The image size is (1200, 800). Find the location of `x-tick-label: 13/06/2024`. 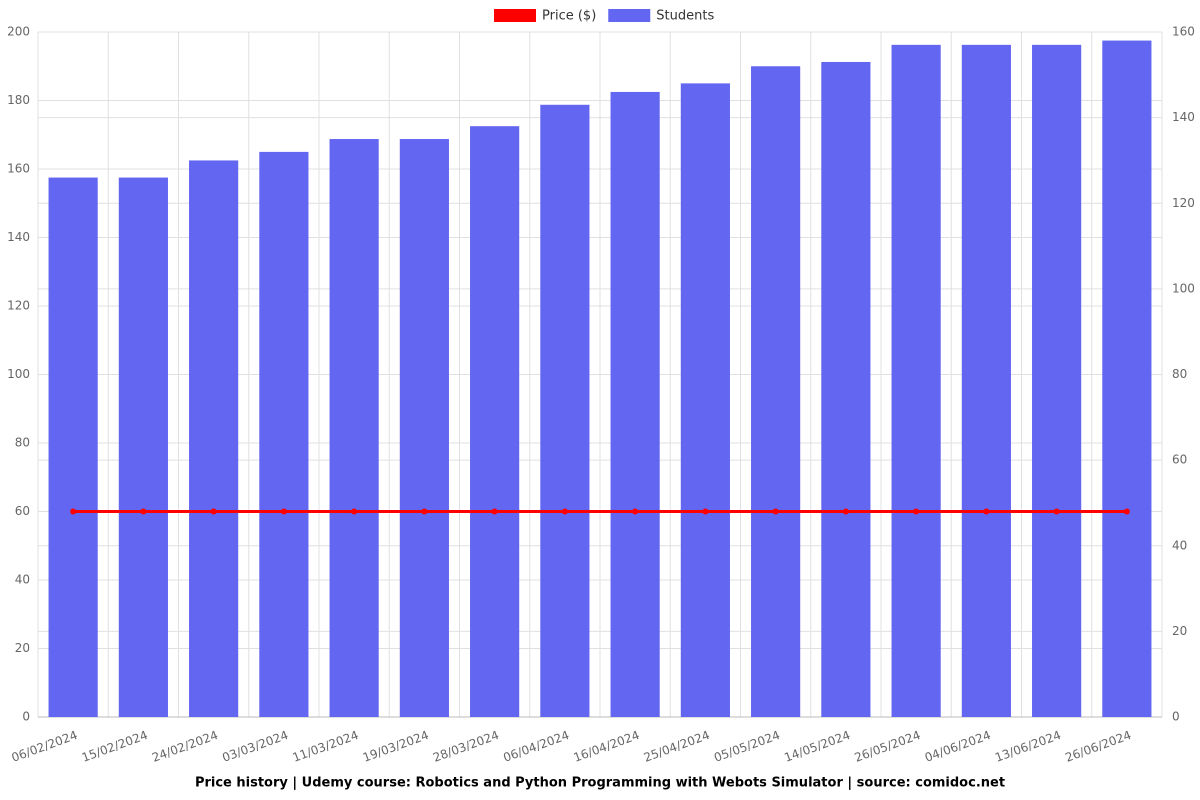

x-tick-label: 13/06/2024 is located at coordinates (1028, 746).